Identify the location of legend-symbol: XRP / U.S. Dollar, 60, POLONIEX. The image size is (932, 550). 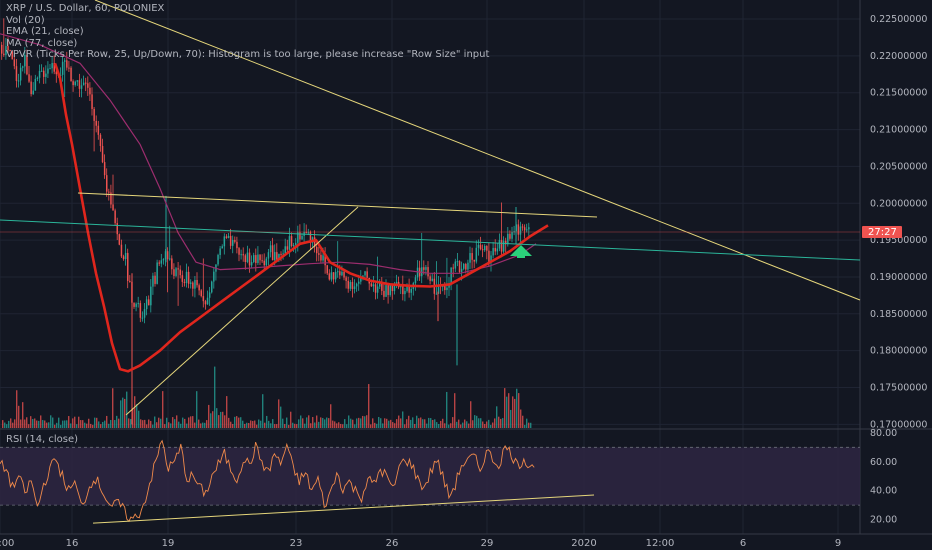
(85, 8).